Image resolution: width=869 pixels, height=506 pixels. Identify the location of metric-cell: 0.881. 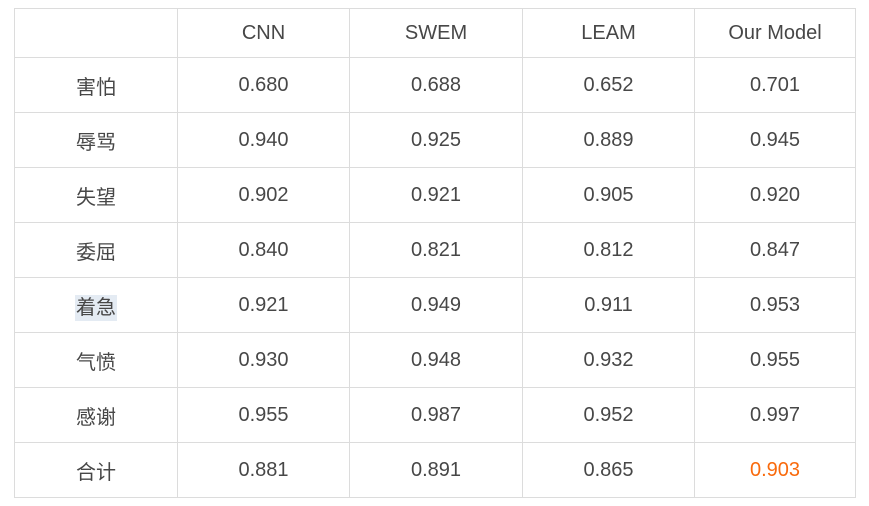
(263, 470).